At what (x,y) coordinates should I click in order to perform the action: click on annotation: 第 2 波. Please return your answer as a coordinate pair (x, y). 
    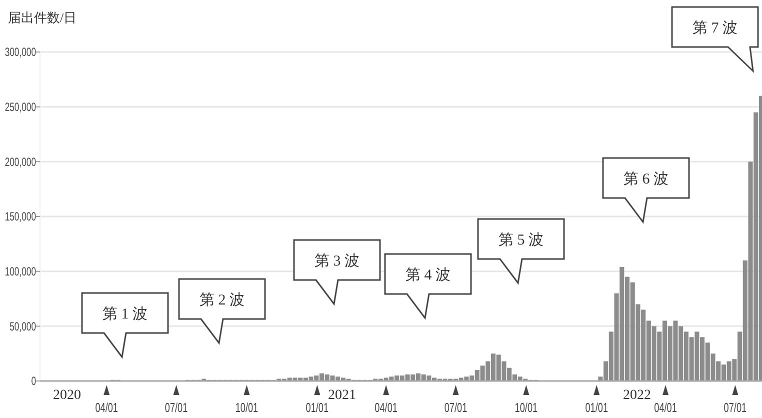
    Looking at the image, I should click on (222, 299).